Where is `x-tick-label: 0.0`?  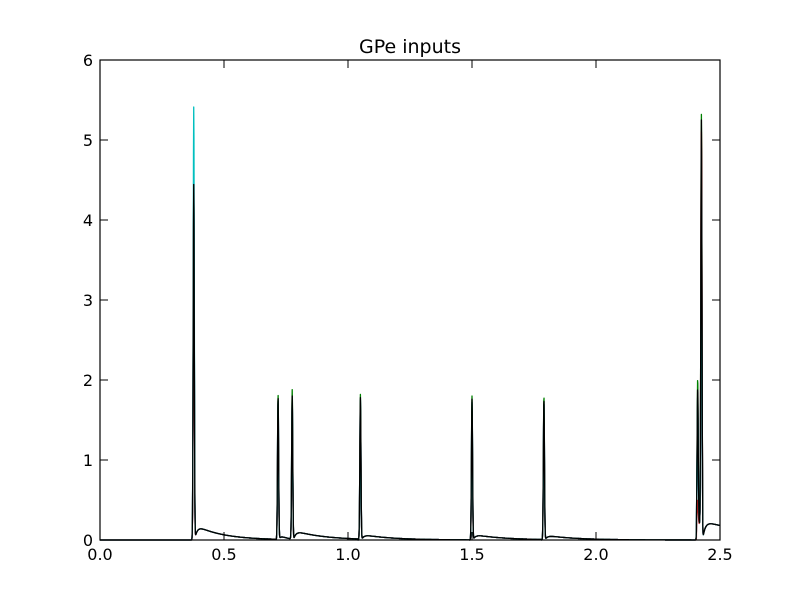
x-tick-label: 0.0 is located at coordinates (99, 554).